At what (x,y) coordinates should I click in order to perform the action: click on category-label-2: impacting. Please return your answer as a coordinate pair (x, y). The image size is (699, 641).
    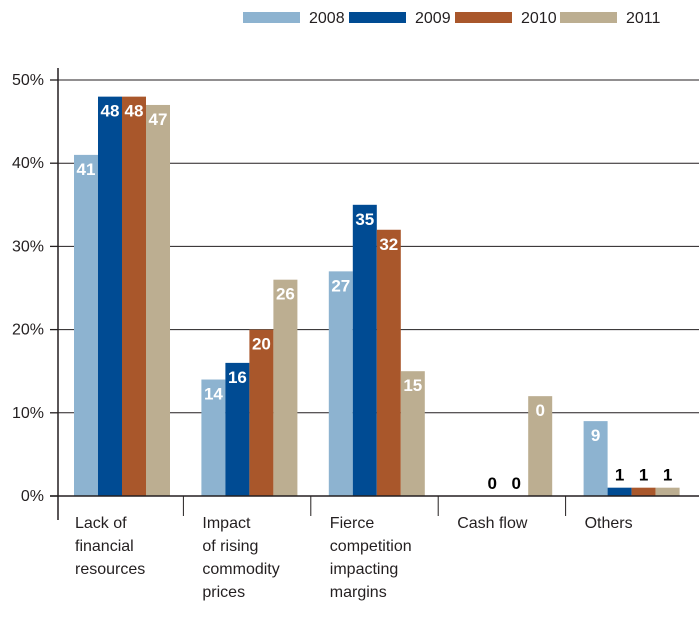
    Looking at the image, I should click on (364, 569).